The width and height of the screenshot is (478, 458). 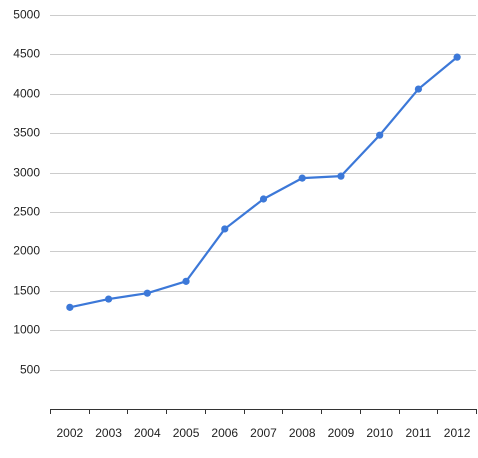 I want to click on x-tick-label: 2005, so click(x=186, y=433).